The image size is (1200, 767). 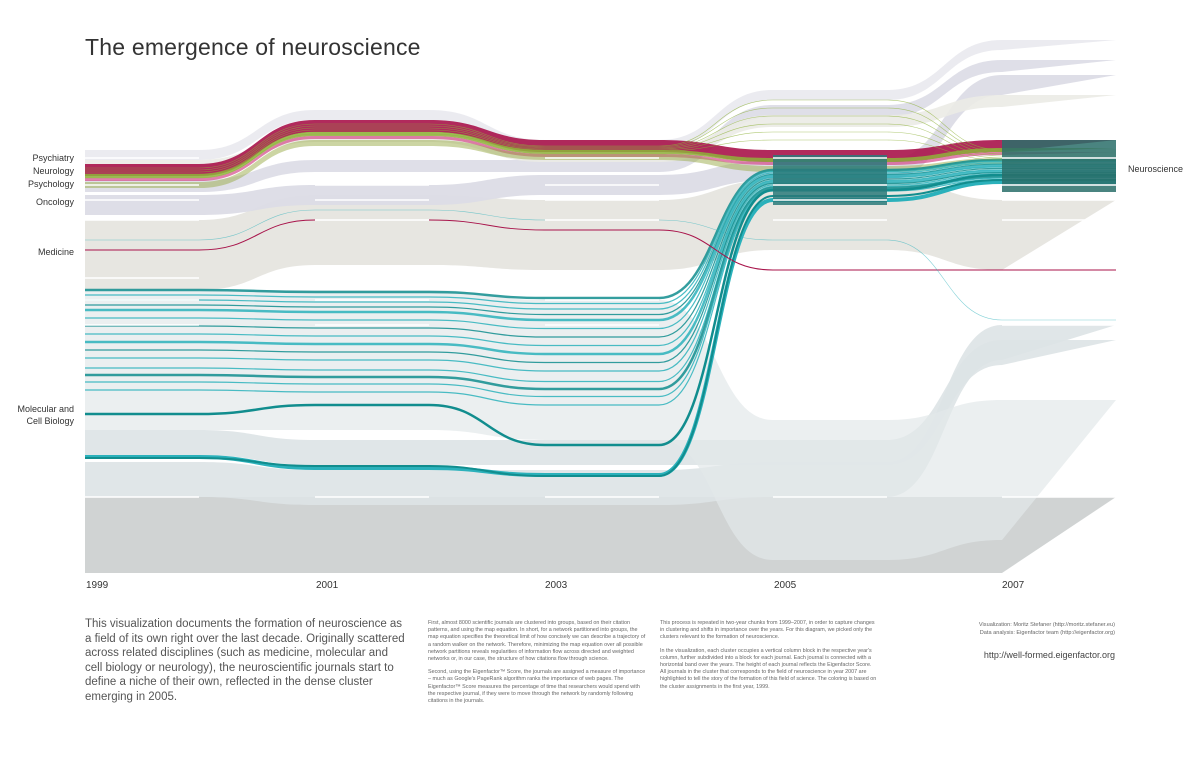 I want to click on cluster-block-neuroscience-2005, so click(x=830, y=180).